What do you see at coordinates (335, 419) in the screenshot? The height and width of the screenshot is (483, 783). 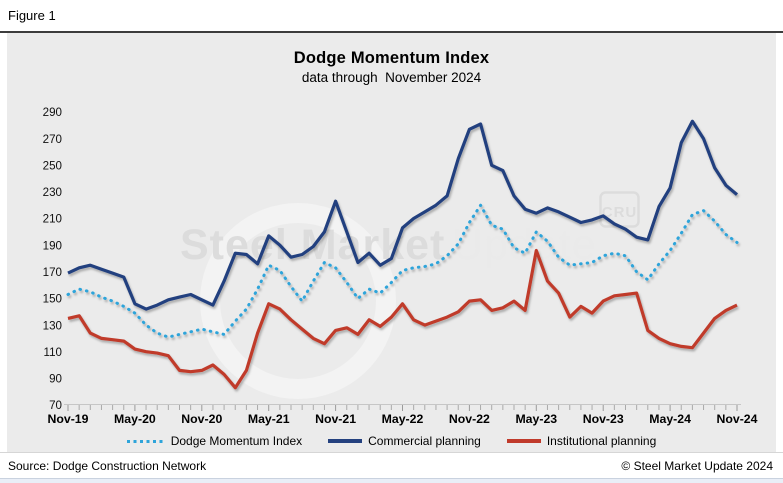 I see `x-tick-label: Nov-21` at bounding box center [335, 419].